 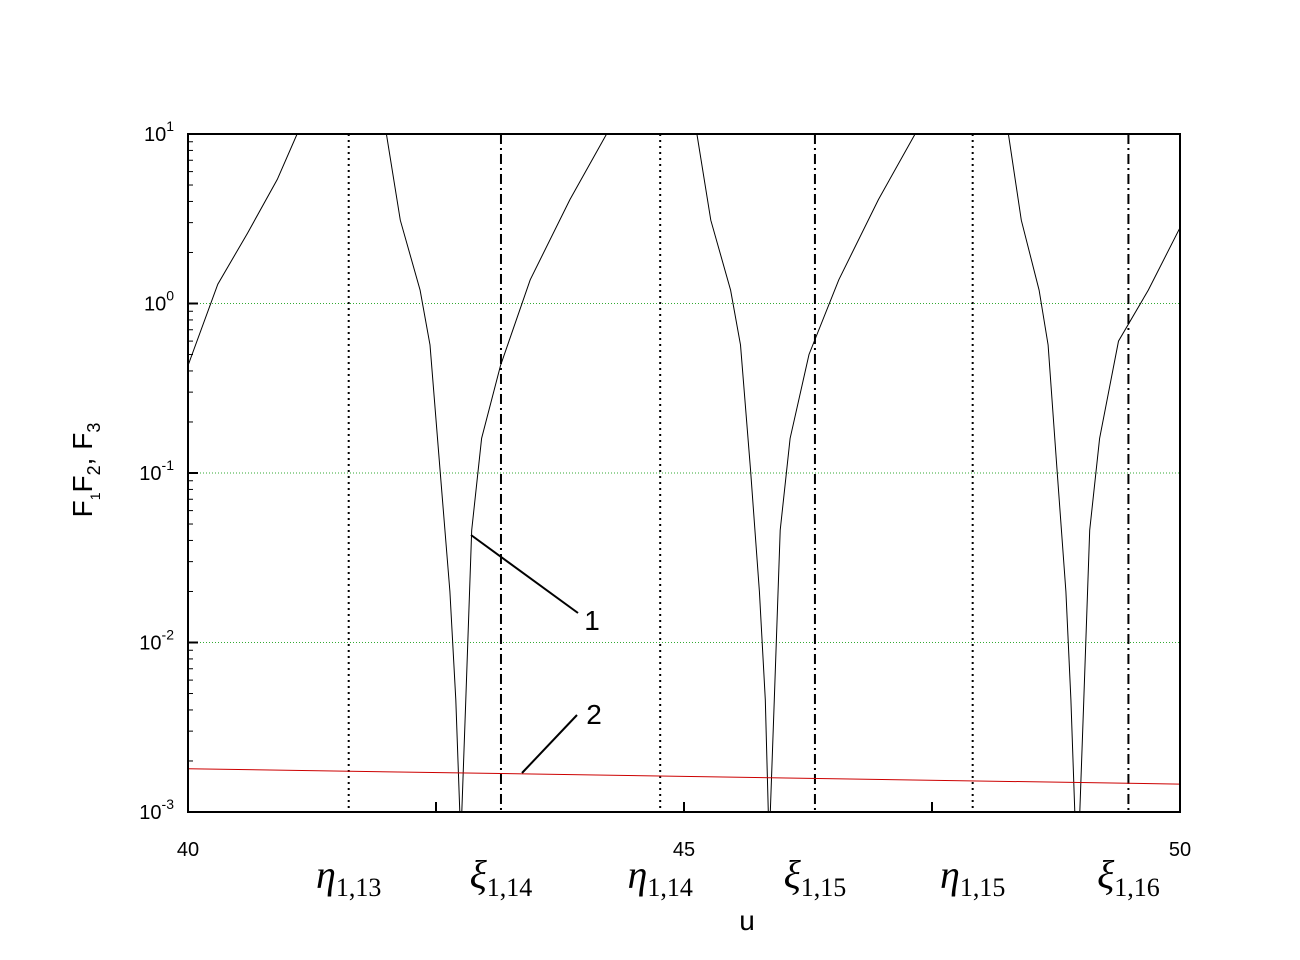 What do you see at coordinates (170, 126) in the screenshot?
I see `y-tick-exponent: 1` at bounding box center [170, 126].